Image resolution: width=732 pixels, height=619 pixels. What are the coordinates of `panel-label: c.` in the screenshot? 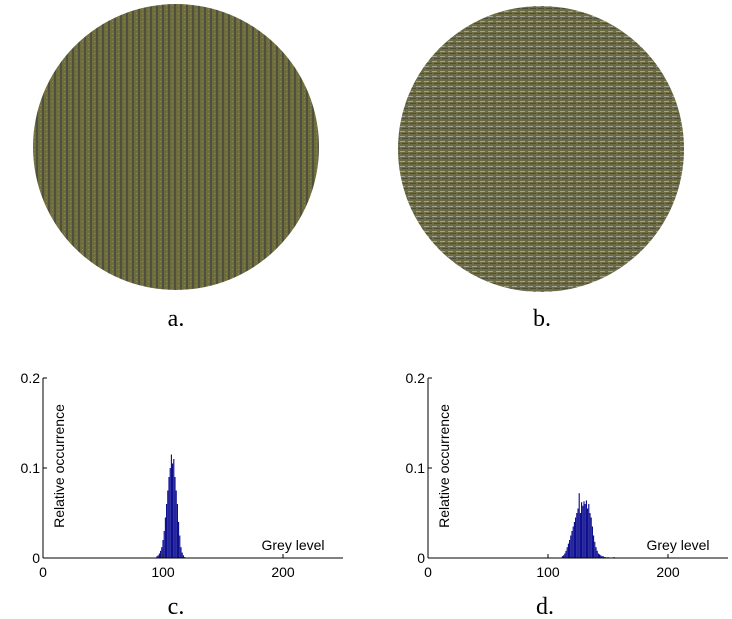 It's located at (176, 606).